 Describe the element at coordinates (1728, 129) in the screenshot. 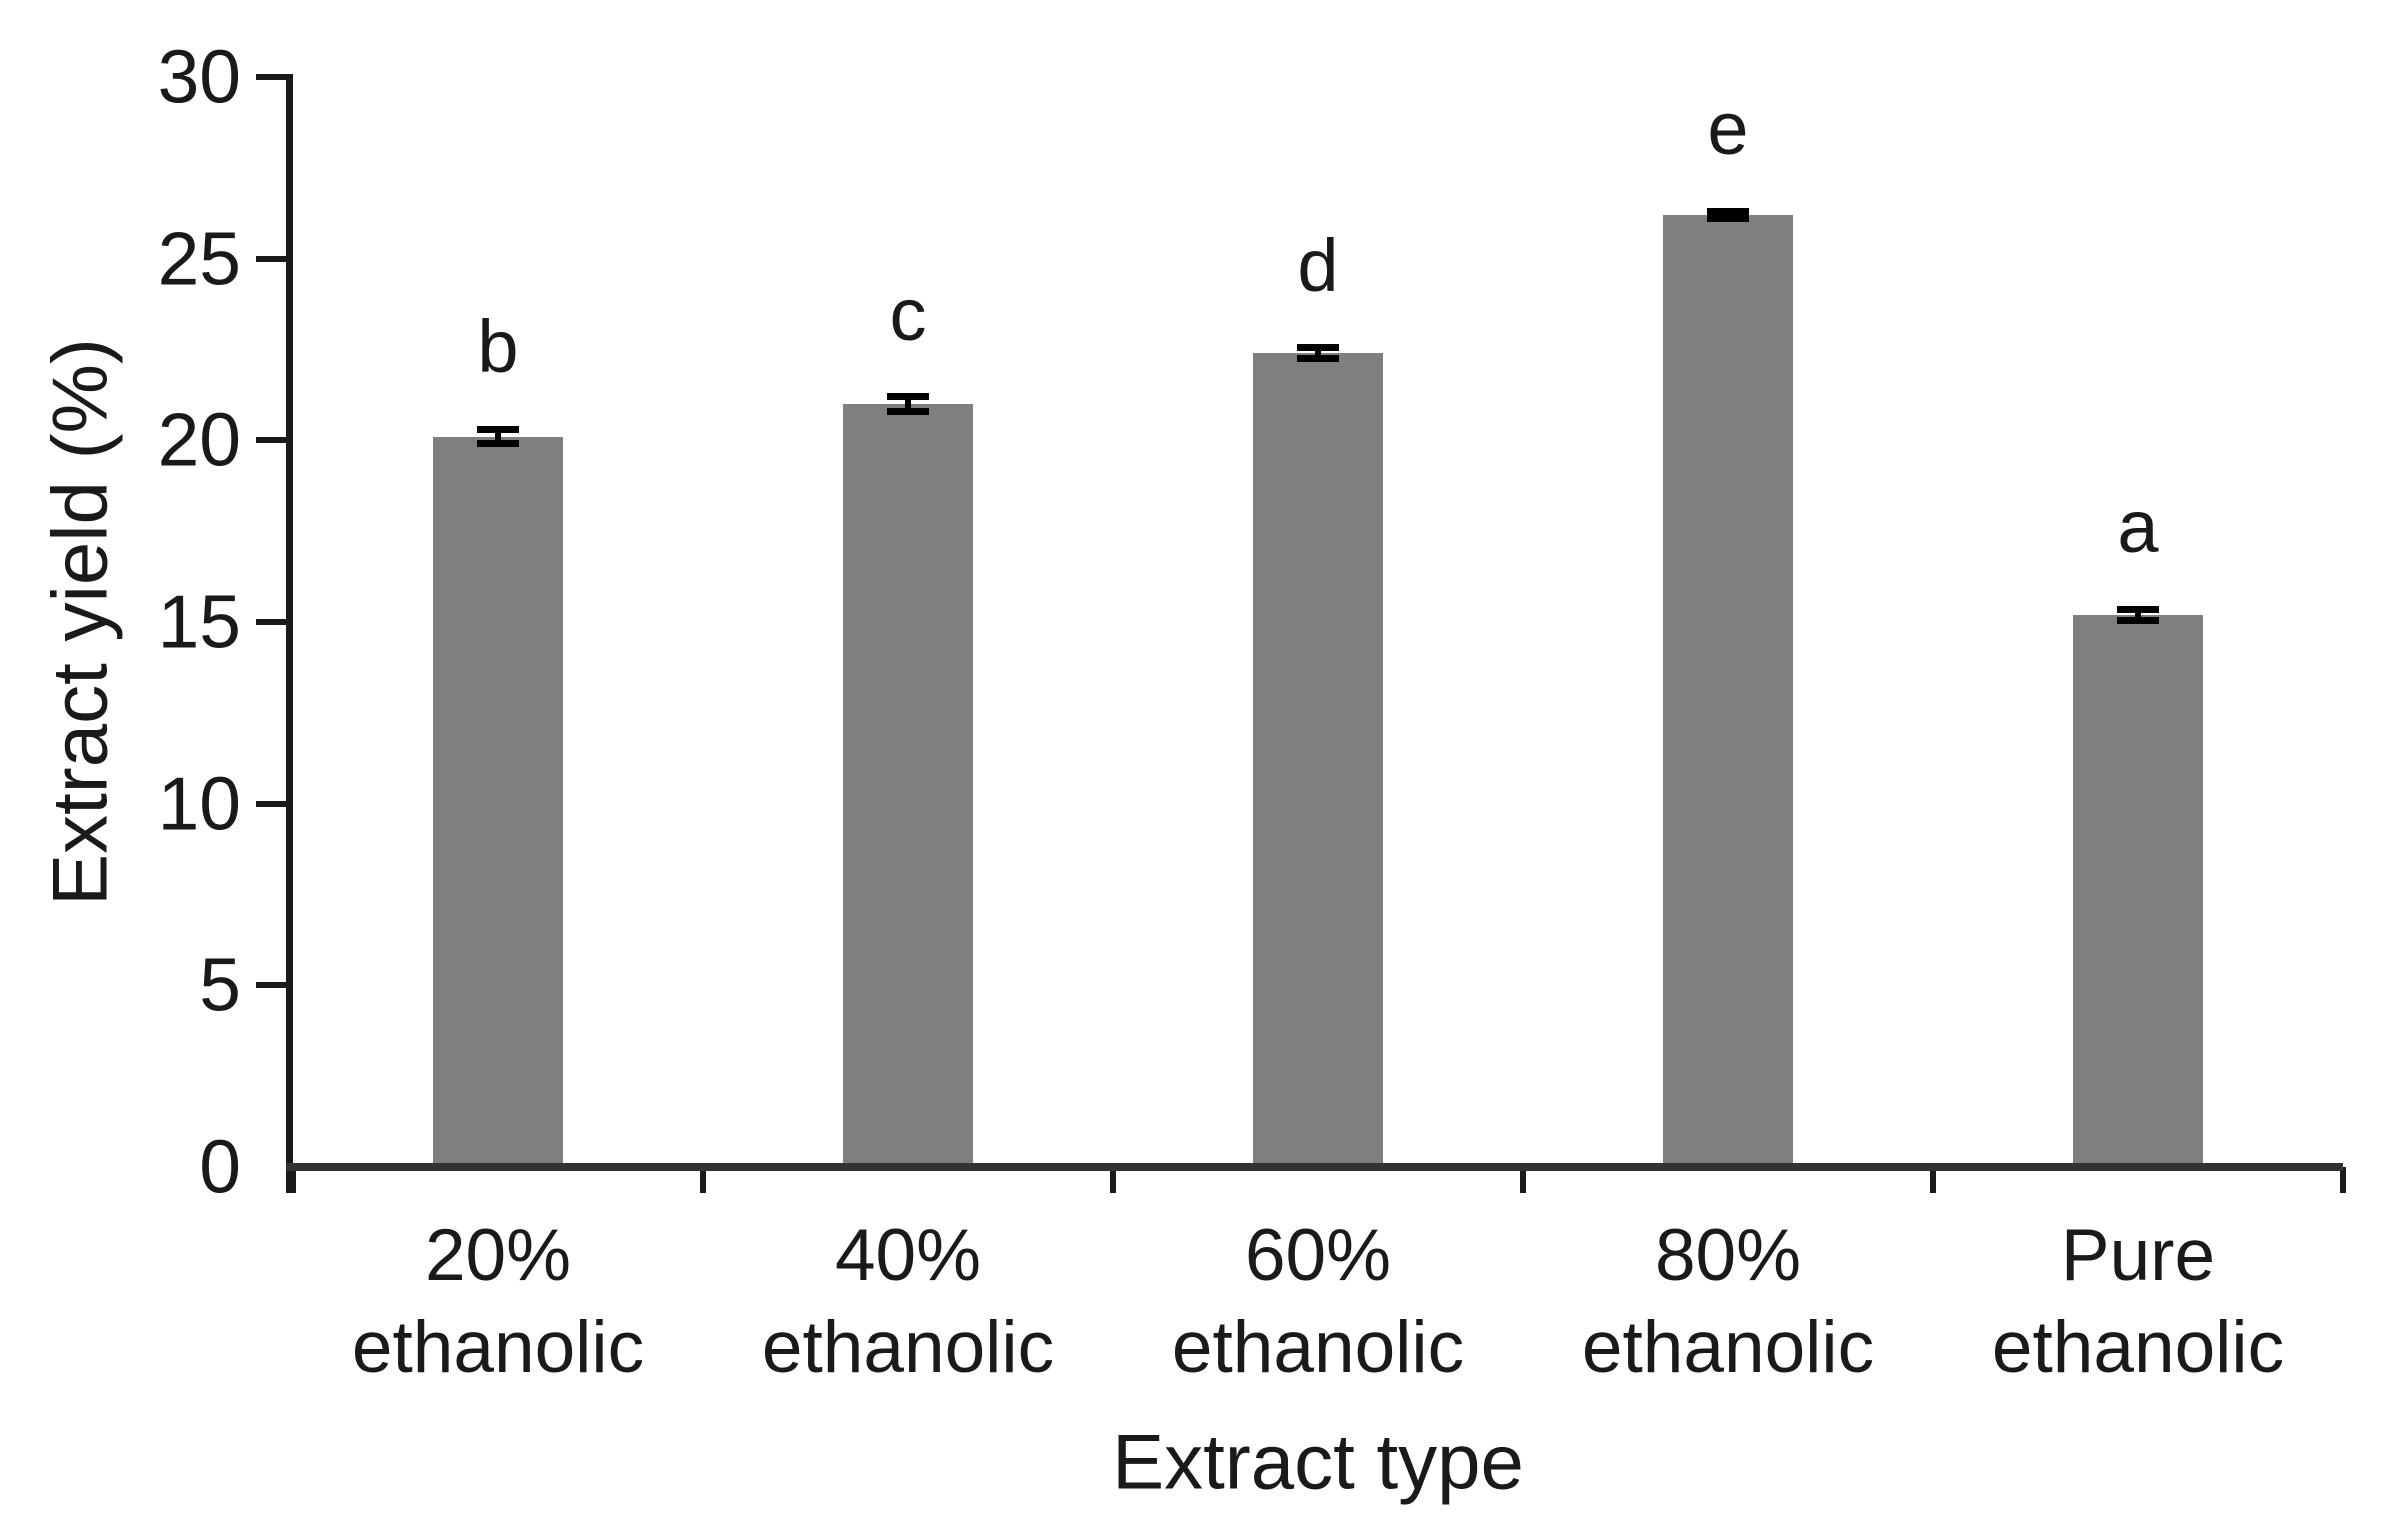

I see `significance-letter: e` at that location.